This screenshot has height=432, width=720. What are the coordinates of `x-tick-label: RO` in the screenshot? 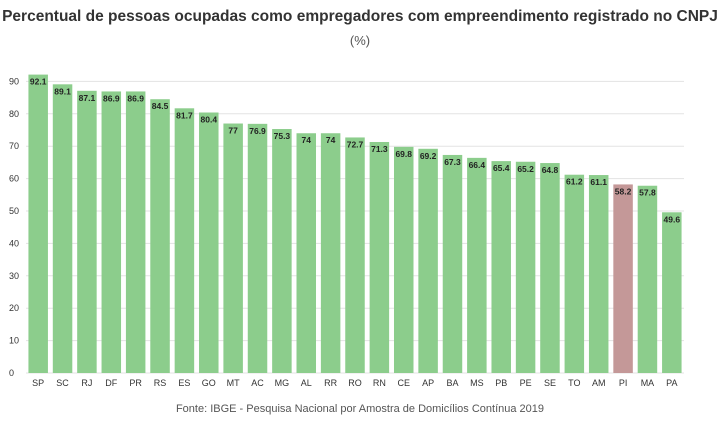 It's located at (355, 383).